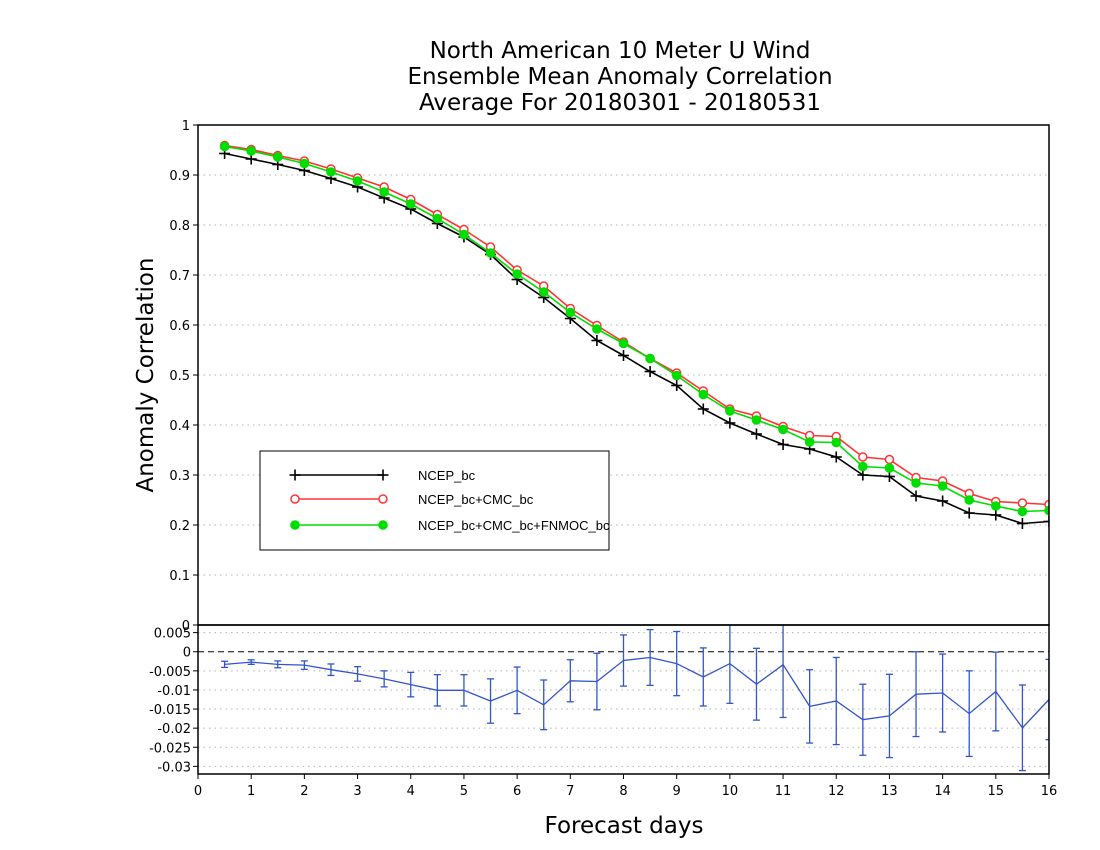 This screenshot has width=1100, height=850. I want to click on x-tick-label: 13, so click(889, 791).